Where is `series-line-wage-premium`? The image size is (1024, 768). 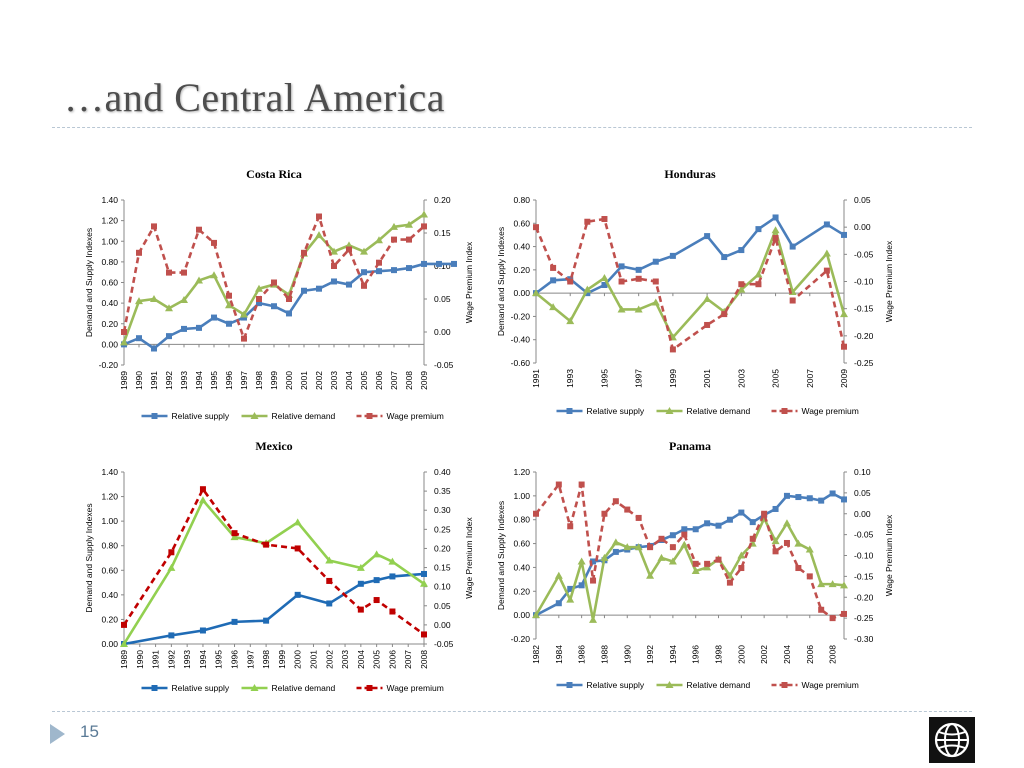
series-line-wage-premium is located at coordinates (689, 551).